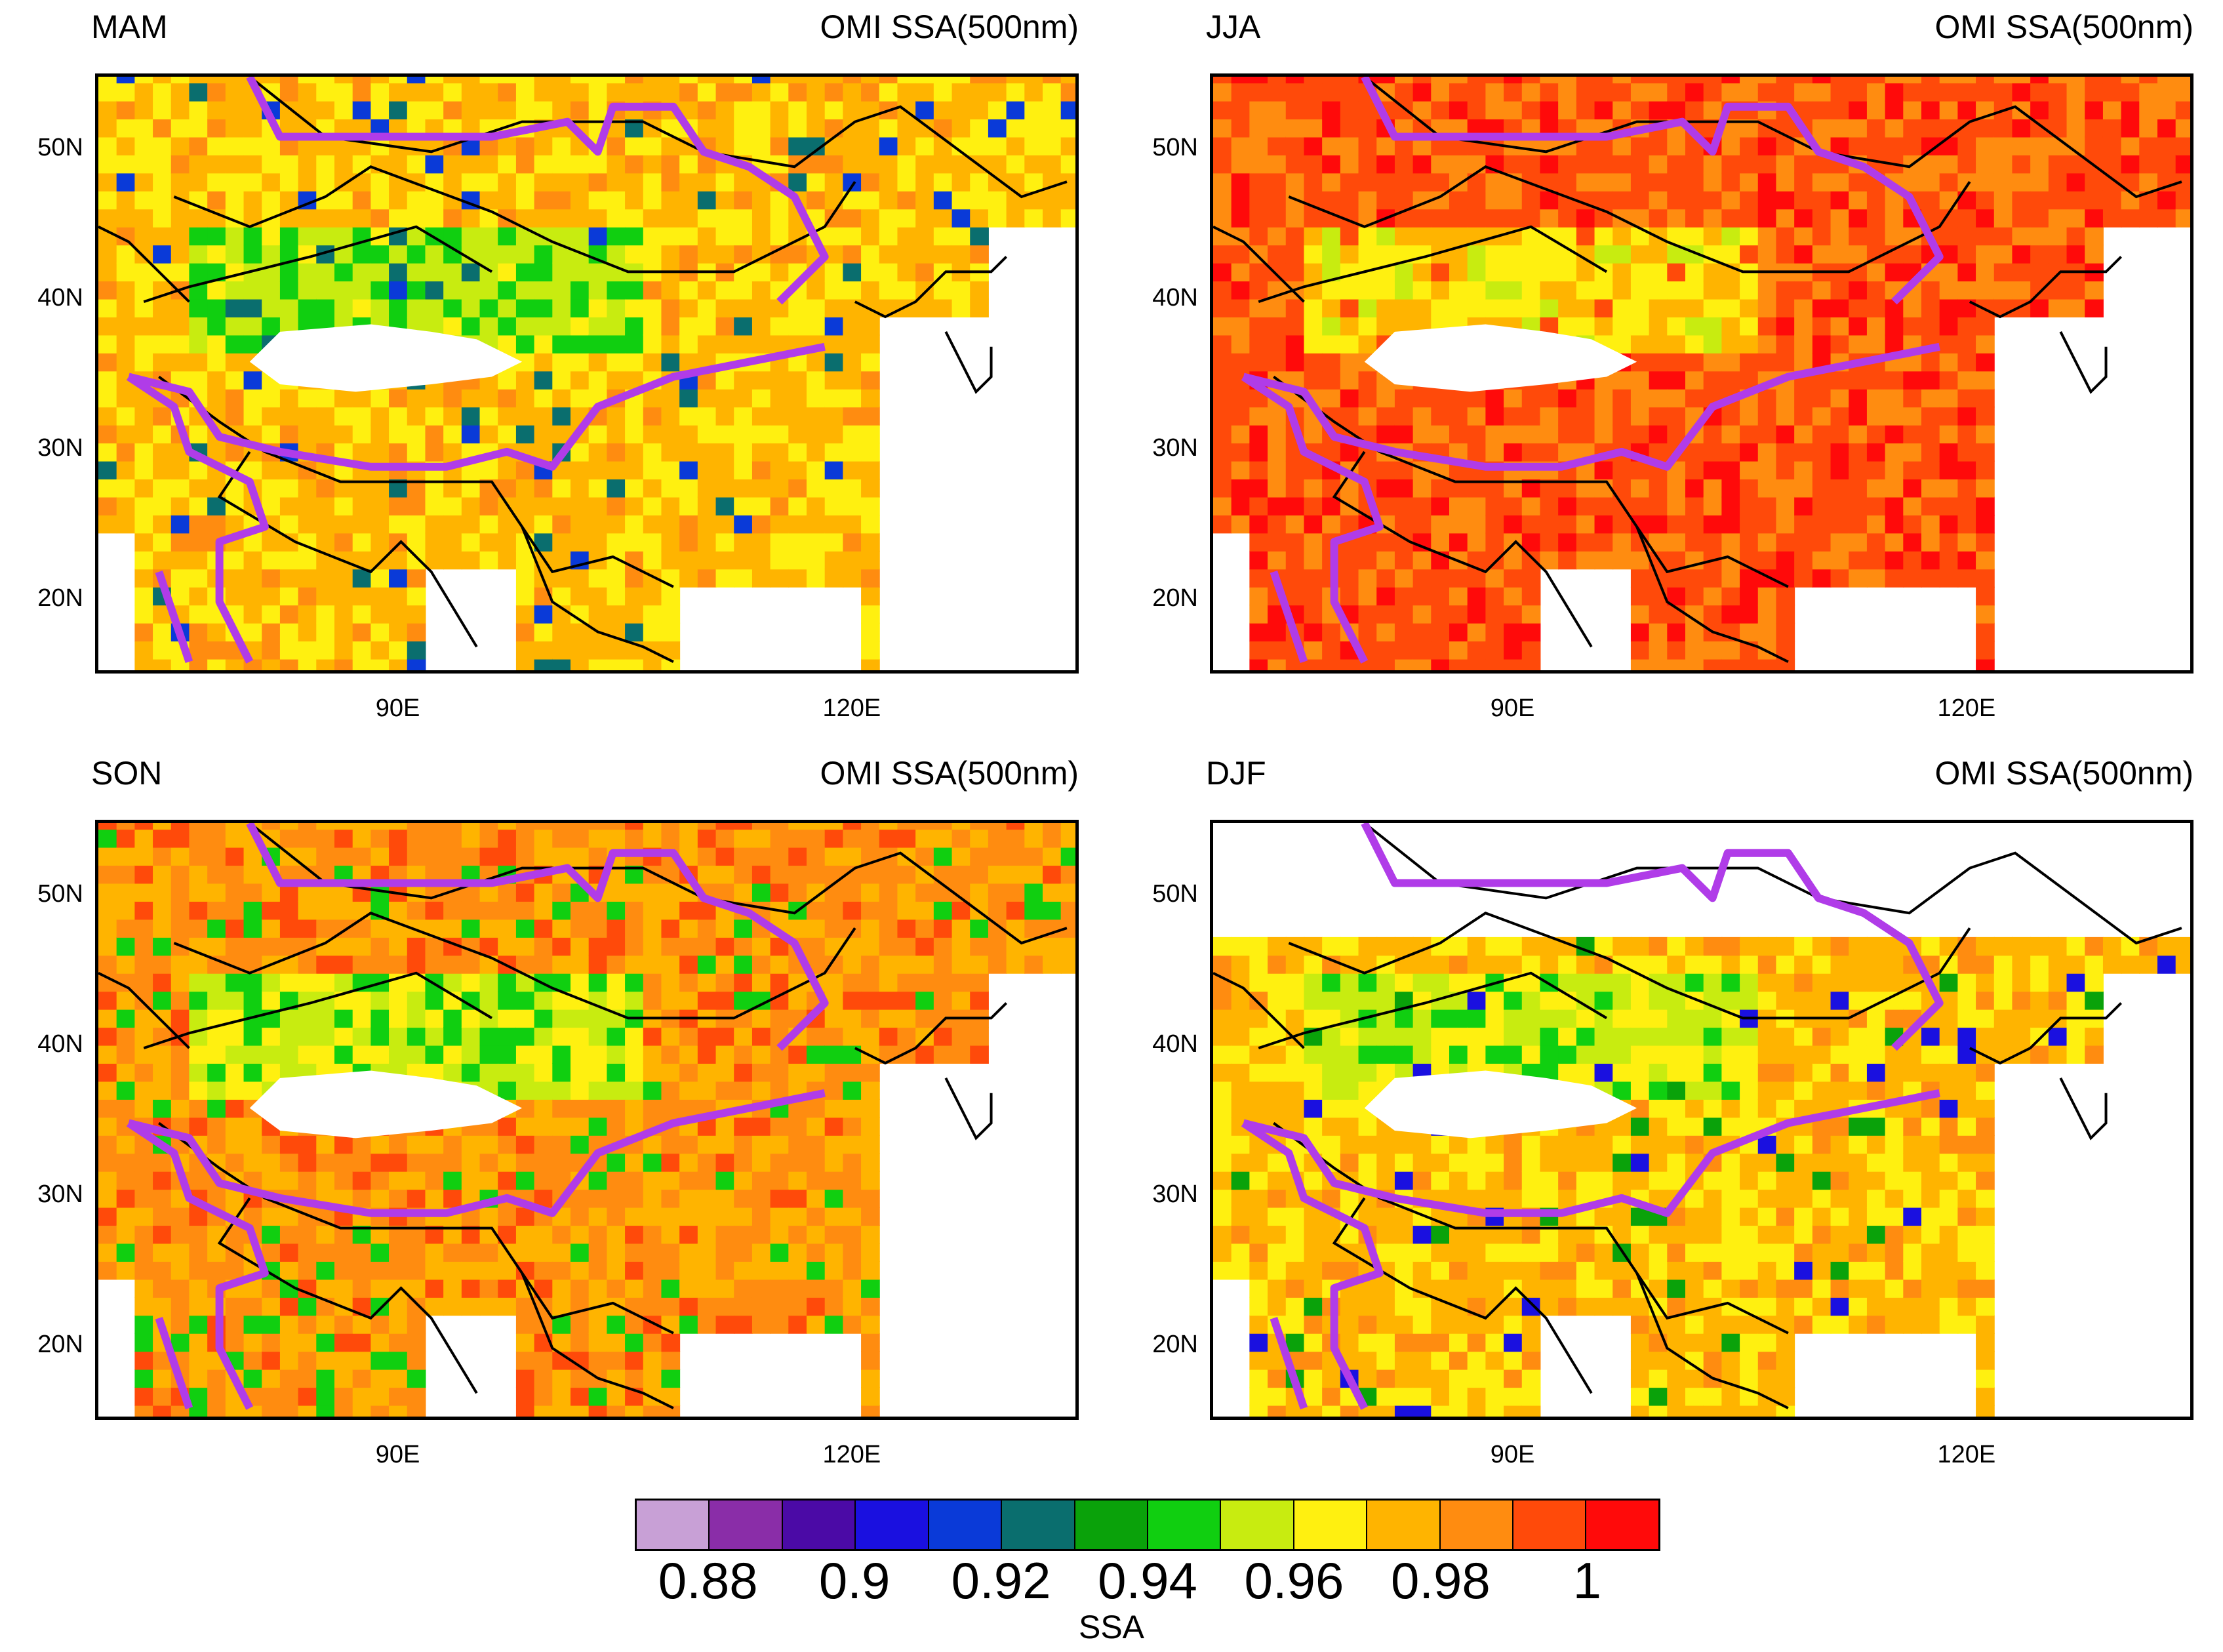 This screenshot has width=2223, height=1652. Describe the element at coordinates (1712, 594) in the screenshot. I see `country-border` at that location.